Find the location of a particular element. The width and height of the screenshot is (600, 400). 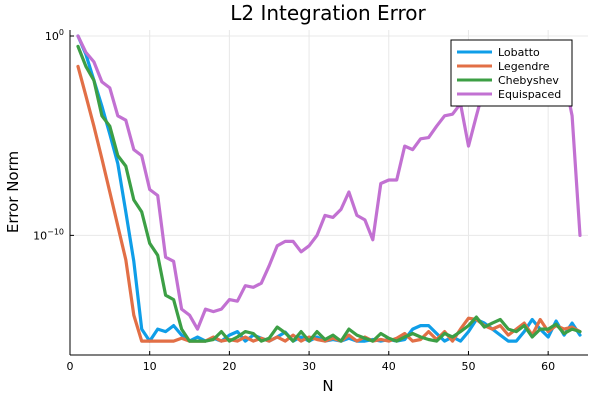

y-tick-label: 100 is located at coordinates (54, 35).